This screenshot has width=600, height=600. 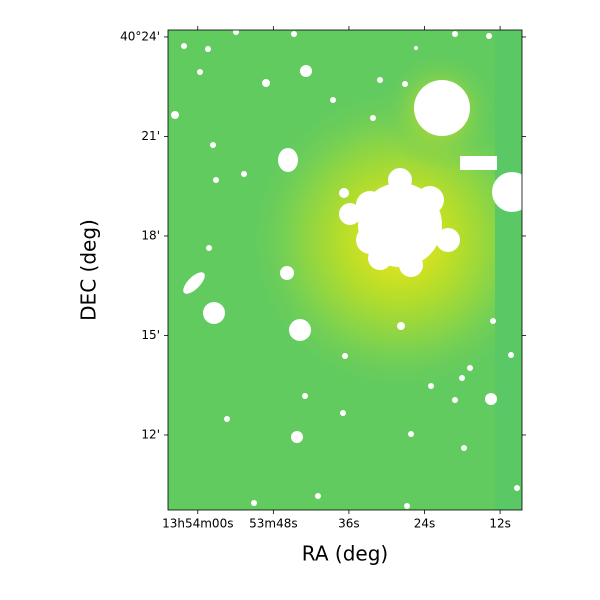 I want to click on x-tick-label: 36s, so click(x=349, y=524).